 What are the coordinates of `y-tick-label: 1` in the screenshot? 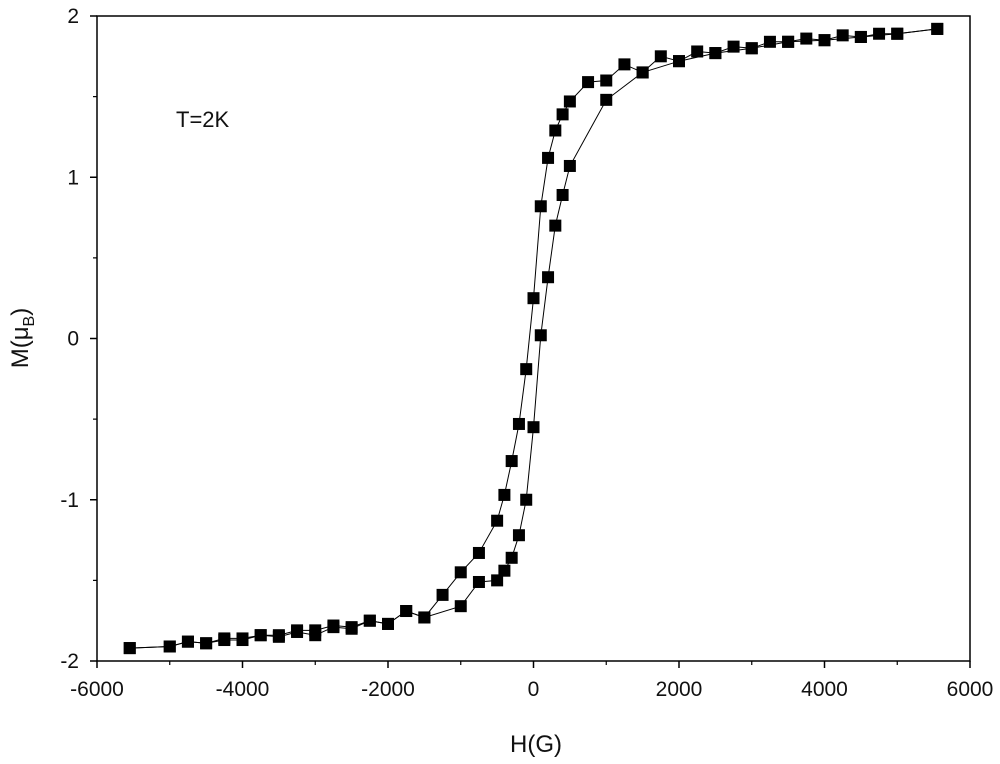 It's located at (73, 177).